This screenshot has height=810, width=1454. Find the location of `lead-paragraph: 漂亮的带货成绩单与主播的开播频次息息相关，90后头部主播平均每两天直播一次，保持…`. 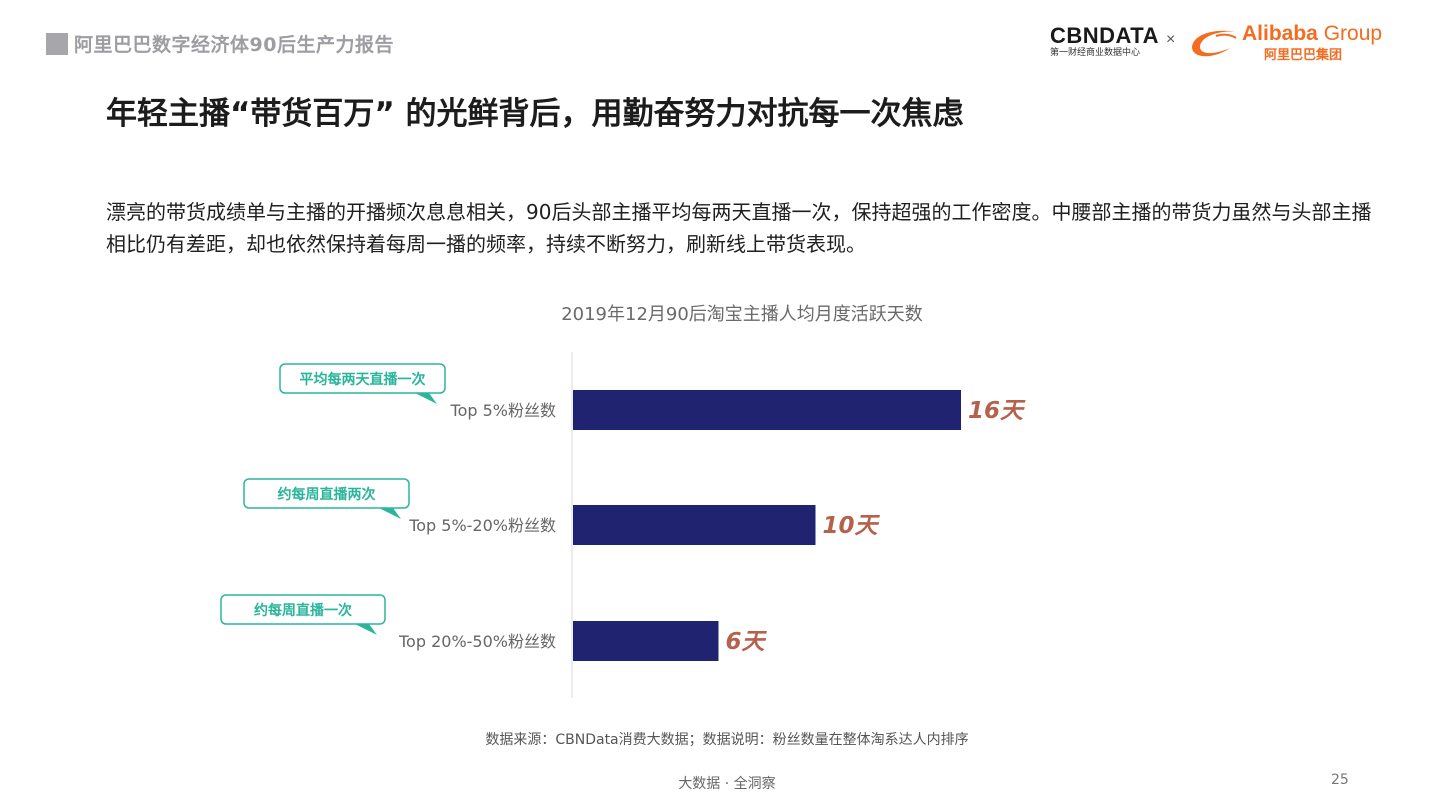

lead-paragraph: 漂亮的带货成绩单与主播的开播频次息息相关，90后头部主播平均每两天直播一次，保持… is located at coordinates (739, 228).